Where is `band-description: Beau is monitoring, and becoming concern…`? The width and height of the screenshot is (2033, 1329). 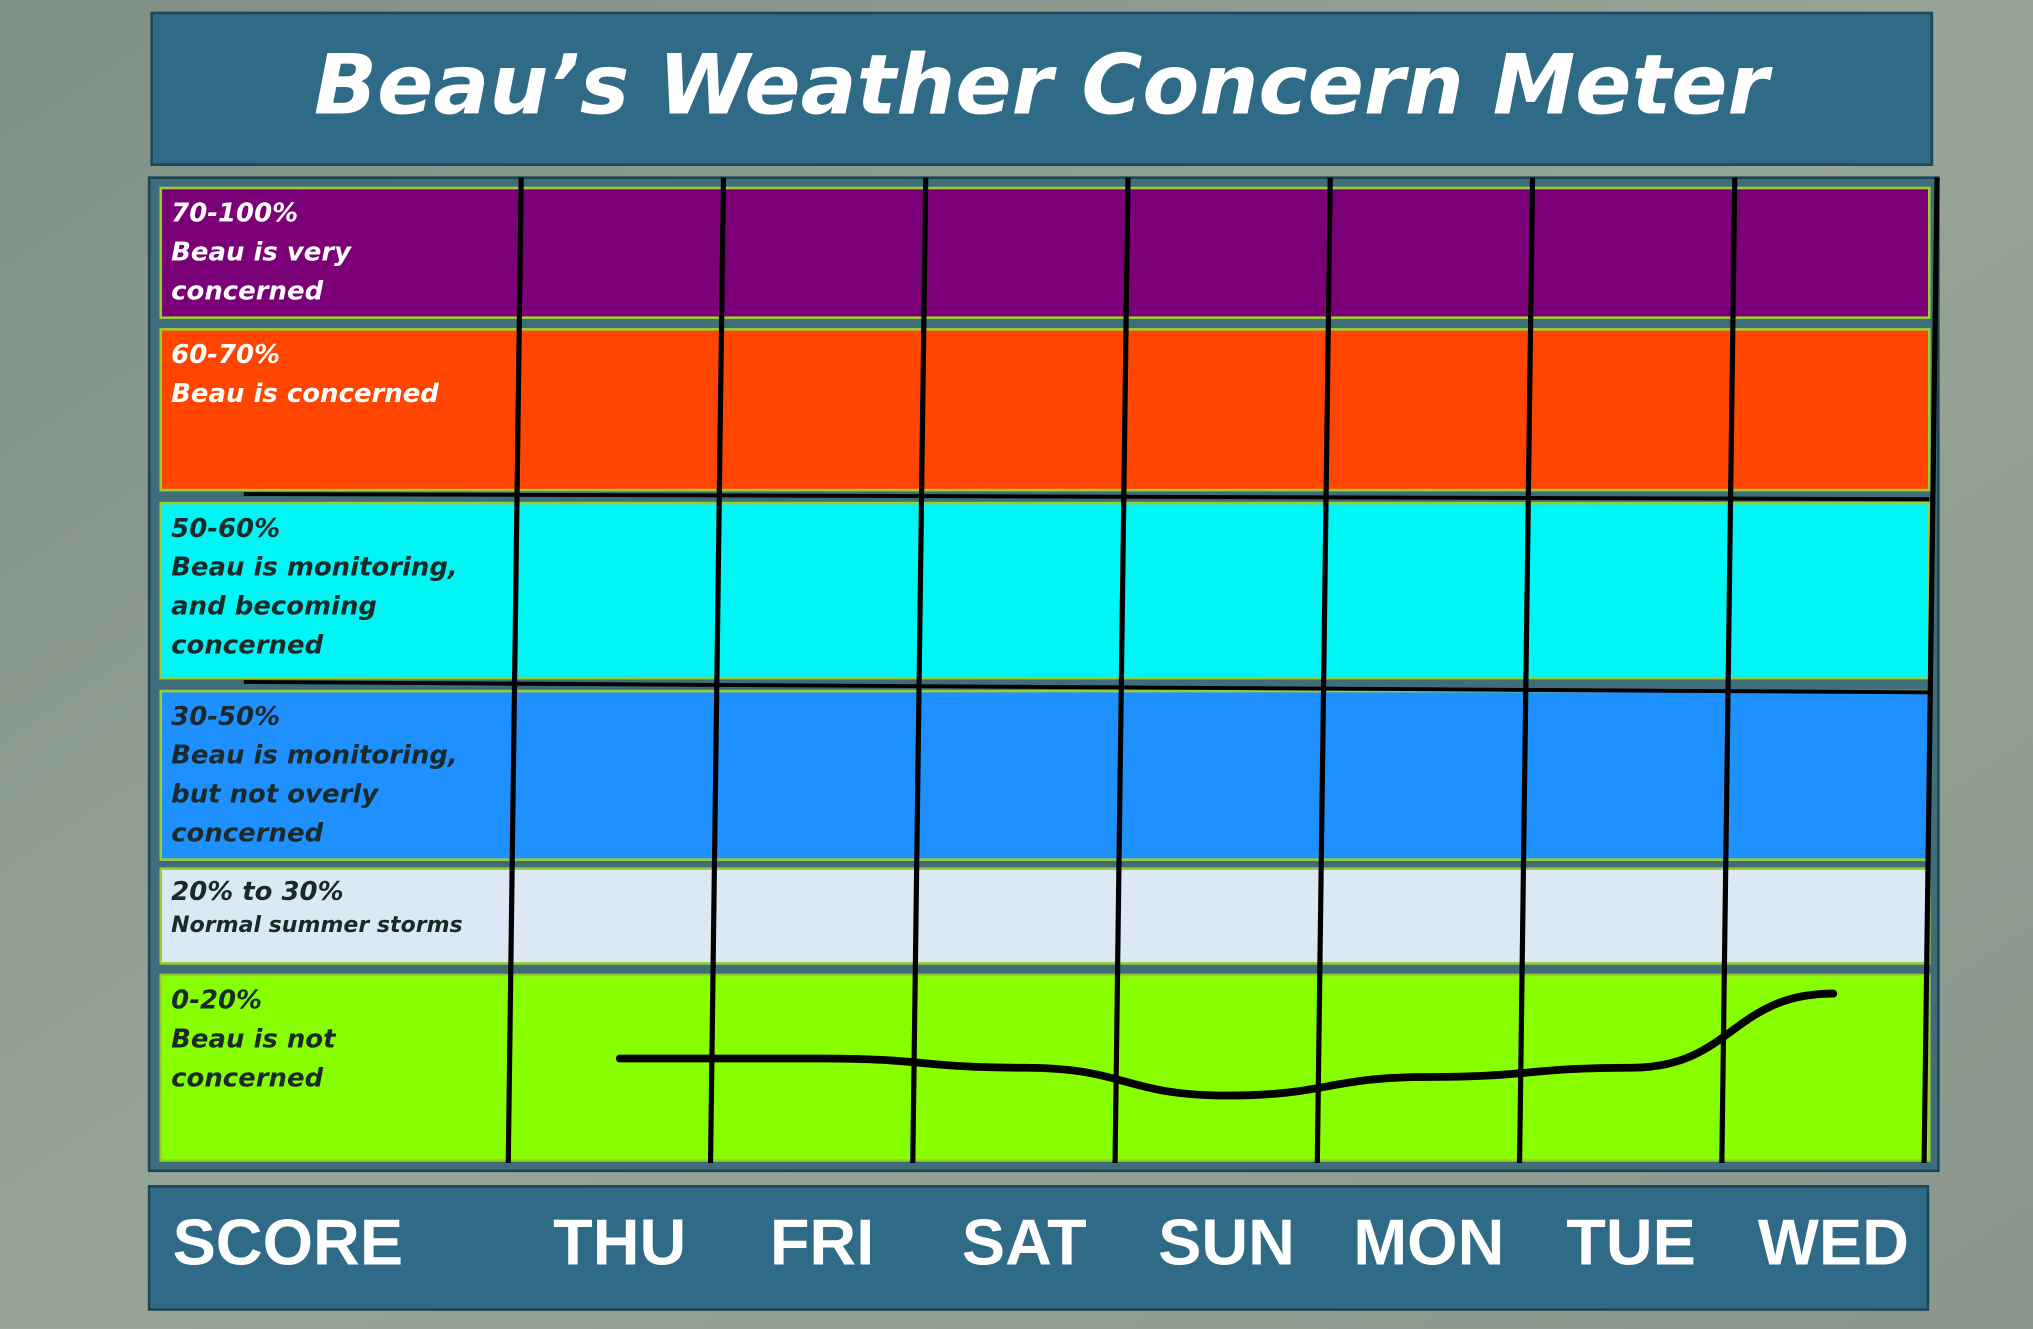 band-description: Beau is monitoring, and becoming concern… is located at coordinates (314, 605).